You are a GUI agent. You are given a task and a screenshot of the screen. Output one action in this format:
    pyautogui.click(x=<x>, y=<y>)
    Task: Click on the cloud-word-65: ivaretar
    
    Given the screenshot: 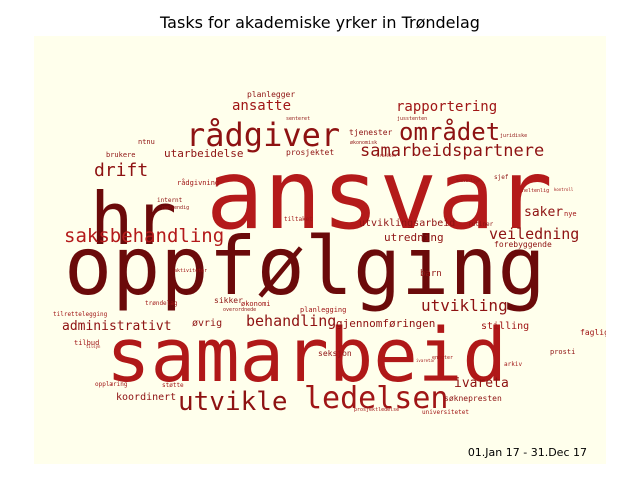 What is the action you would take?
    pyautogui.click(x=426, y=360)
    